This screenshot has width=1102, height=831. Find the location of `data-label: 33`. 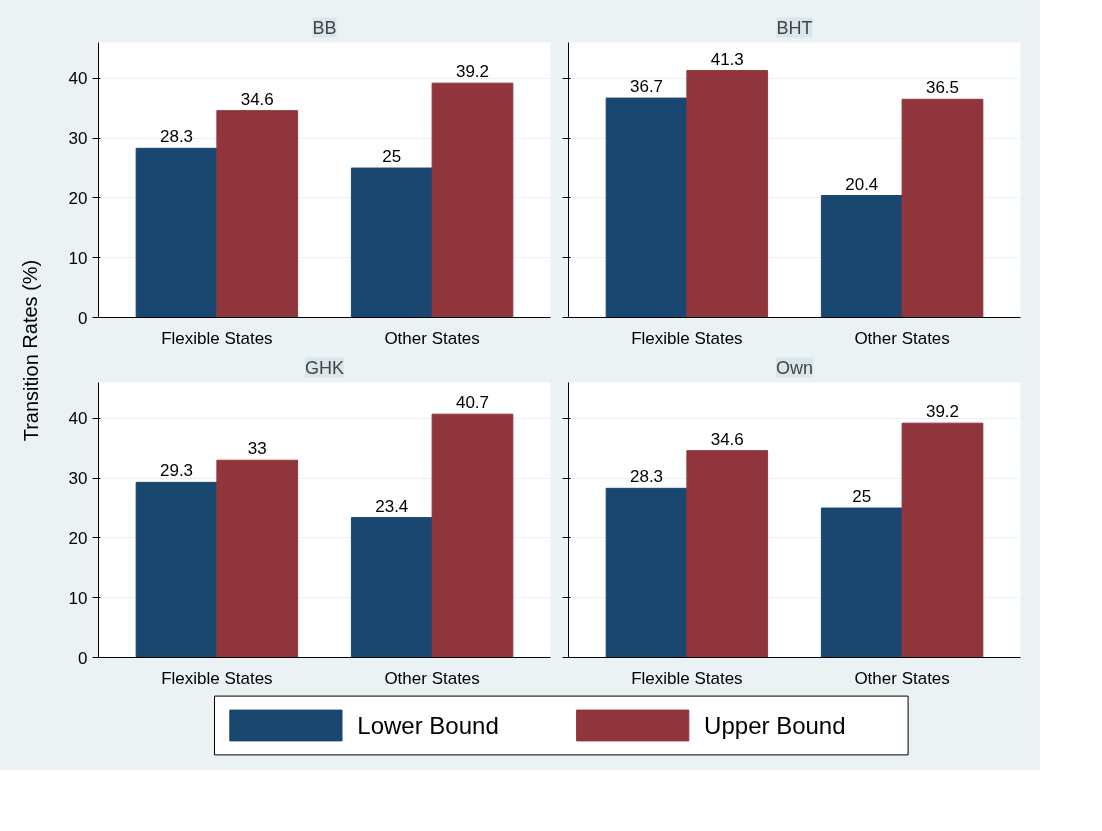

data-label: 33 is located at coordinates (257, 449).